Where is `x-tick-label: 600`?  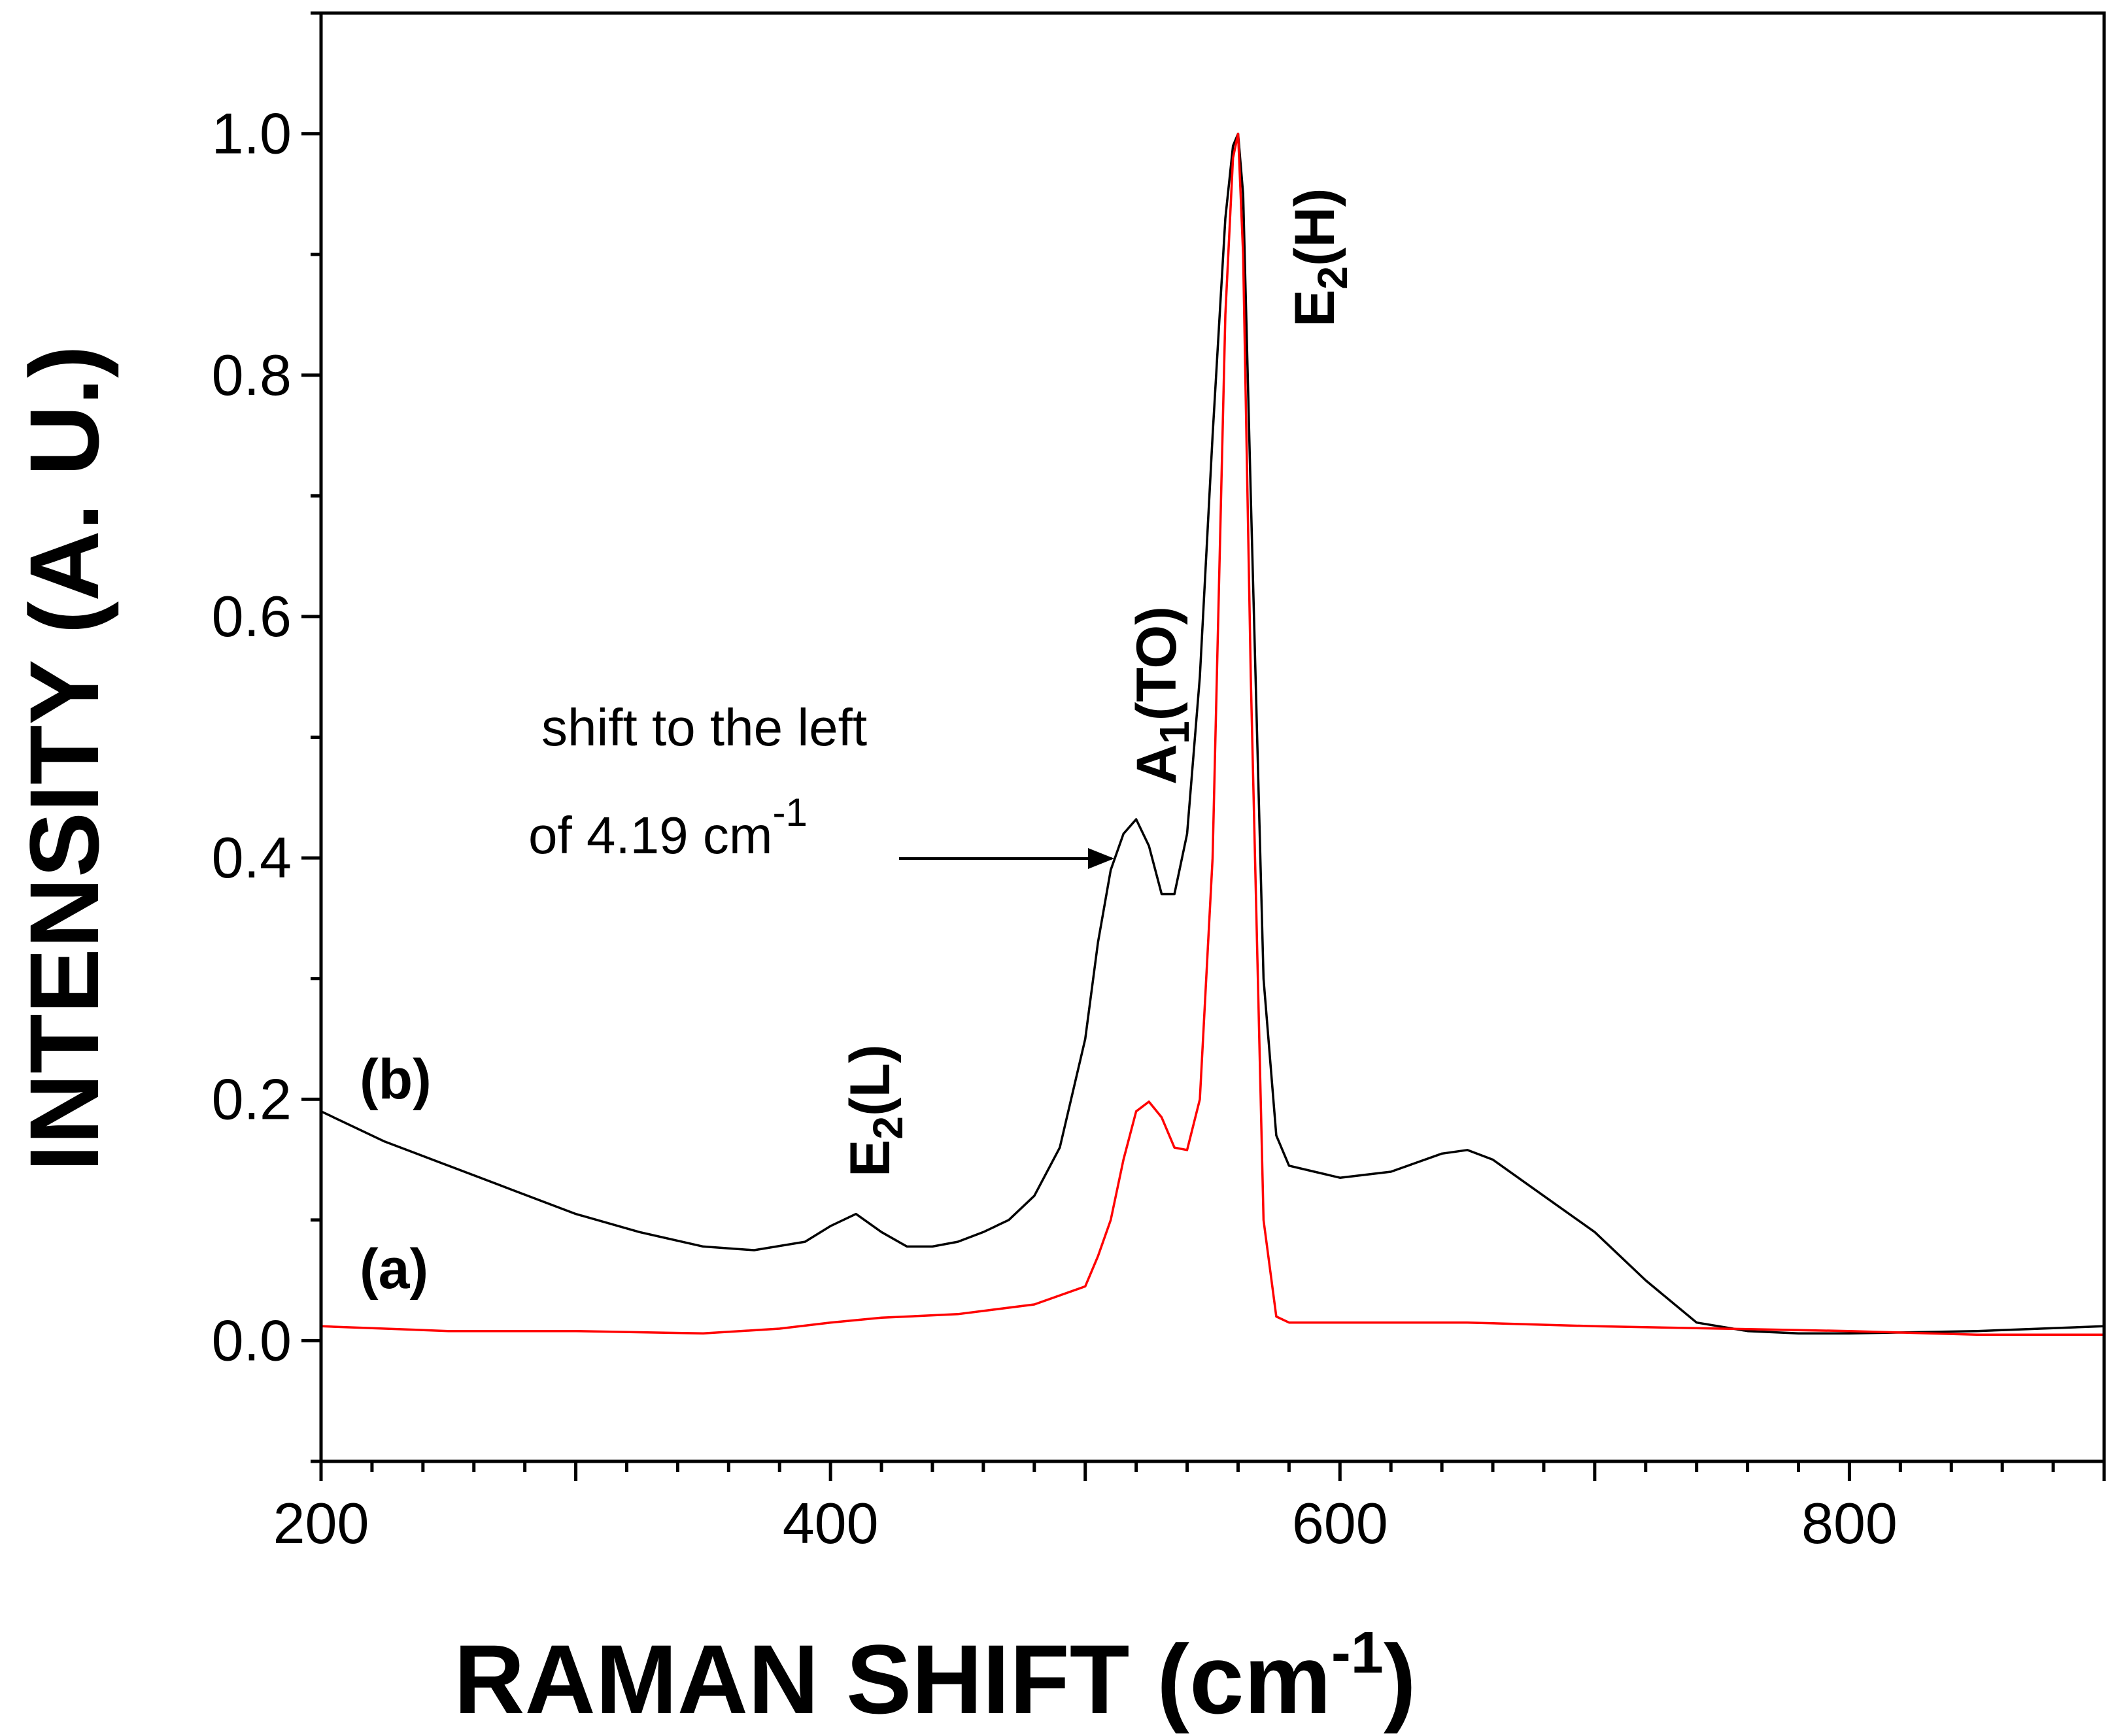 x-tick-label: 600 is located at coordinates (1340, 1524).